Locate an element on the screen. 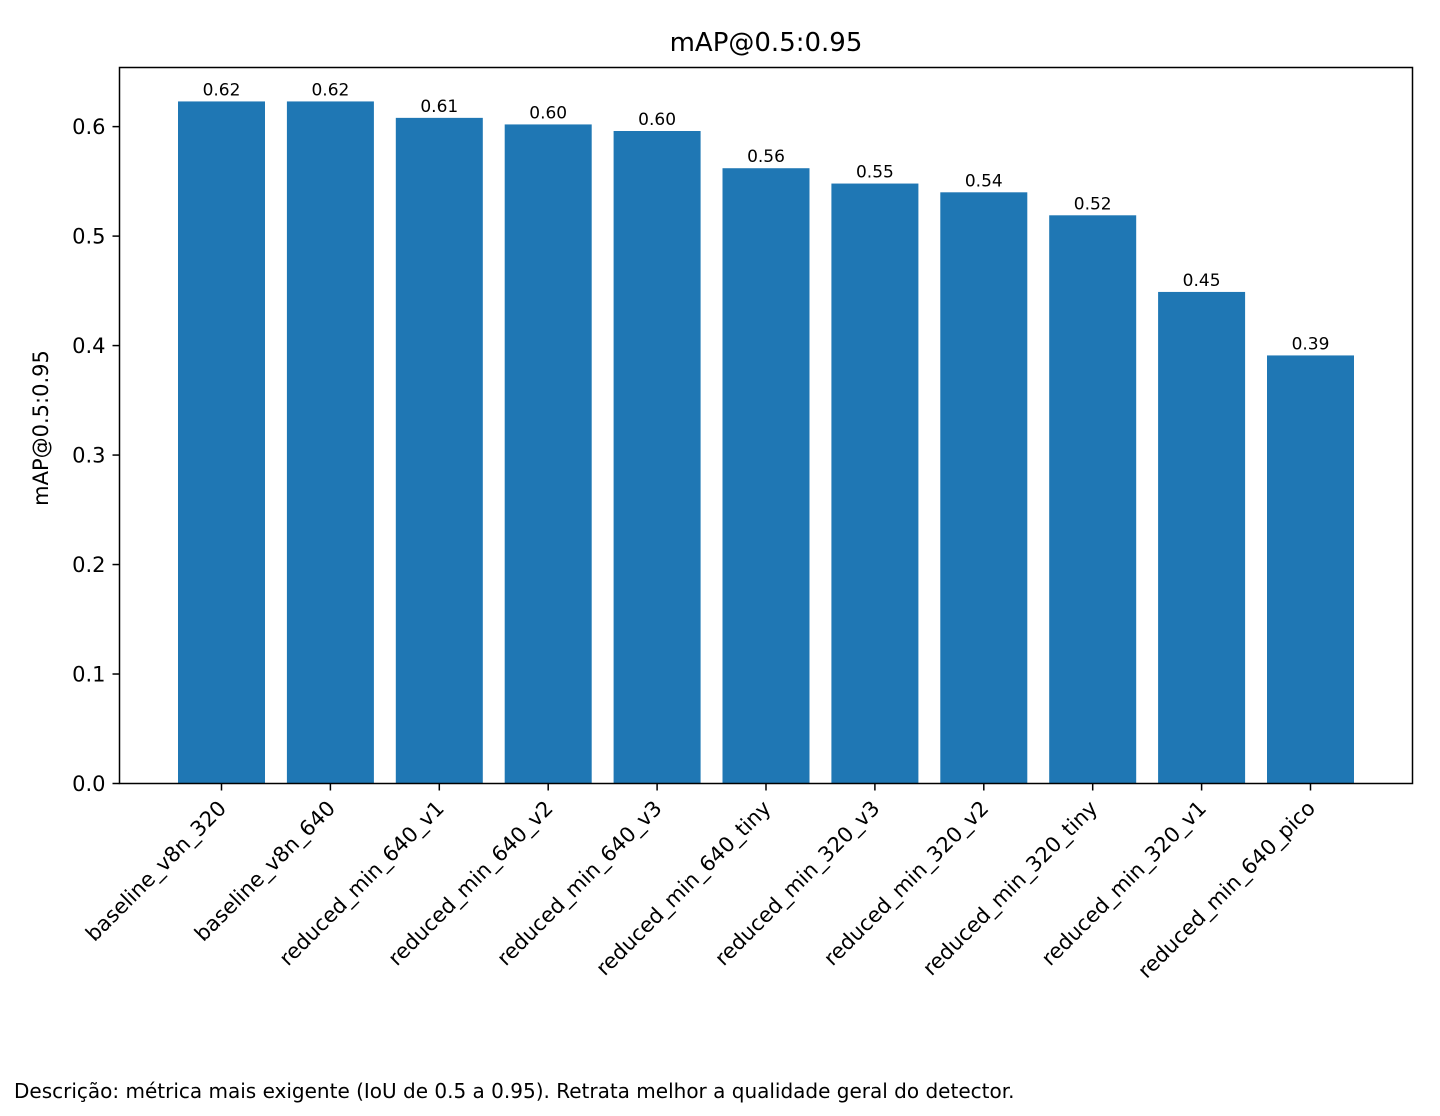 Image resolution: width=1440 pixels, height=1116 pixels. y-tick-label: 0.0 is located at coordinates (88, 784).